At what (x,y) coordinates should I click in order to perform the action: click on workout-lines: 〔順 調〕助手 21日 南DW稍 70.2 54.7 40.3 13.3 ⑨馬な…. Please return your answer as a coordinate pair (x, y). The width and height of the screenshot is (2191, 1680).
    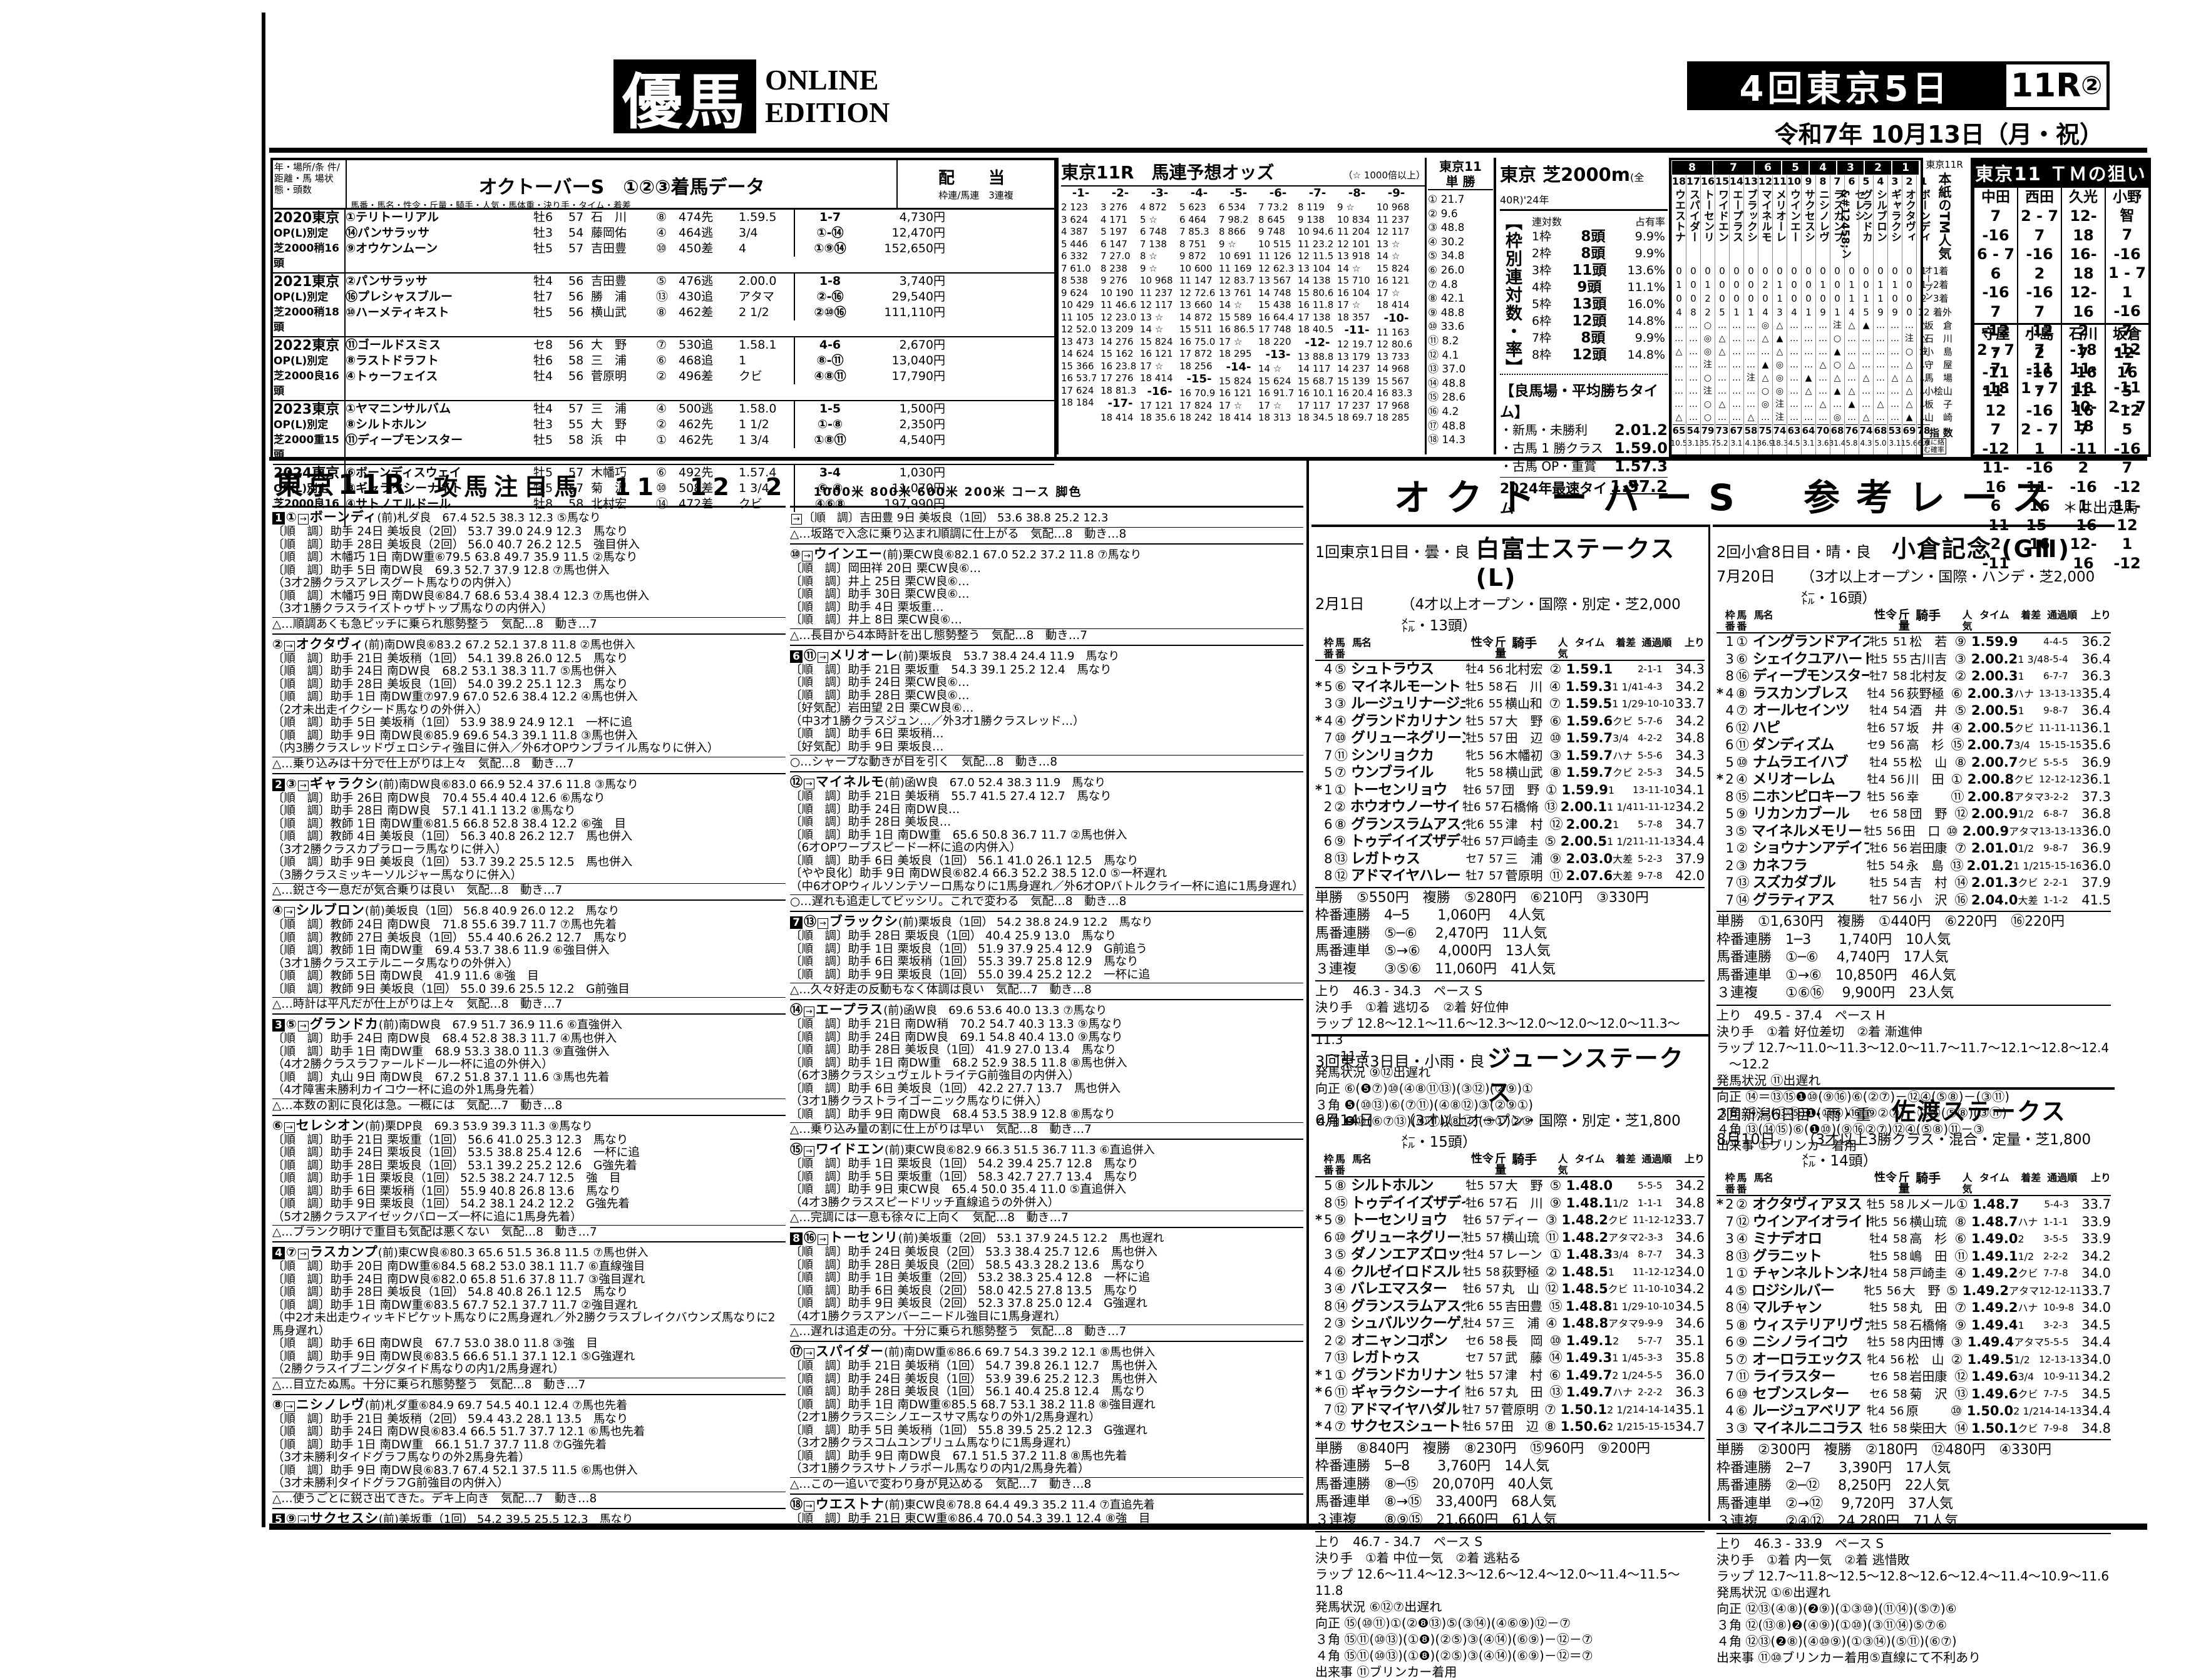
    Looking at the image, I should click on (958, 1069).